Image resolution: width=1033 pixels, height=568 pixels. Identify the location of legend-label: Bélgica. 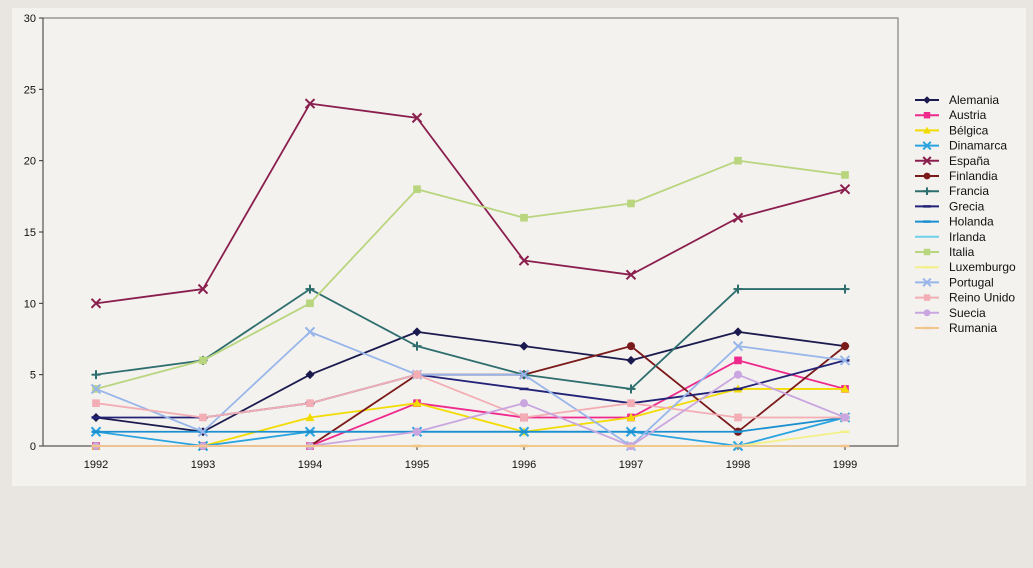
(969, 130).